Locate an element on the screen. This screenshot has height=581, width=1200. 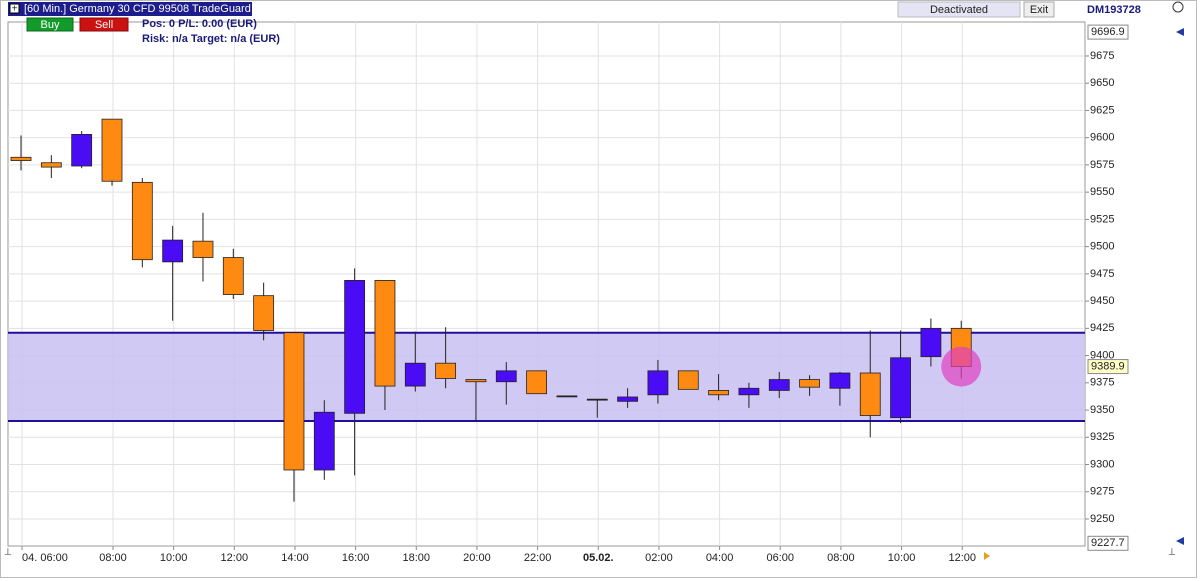
current-price-highlight is located at coordinates (961, 366).